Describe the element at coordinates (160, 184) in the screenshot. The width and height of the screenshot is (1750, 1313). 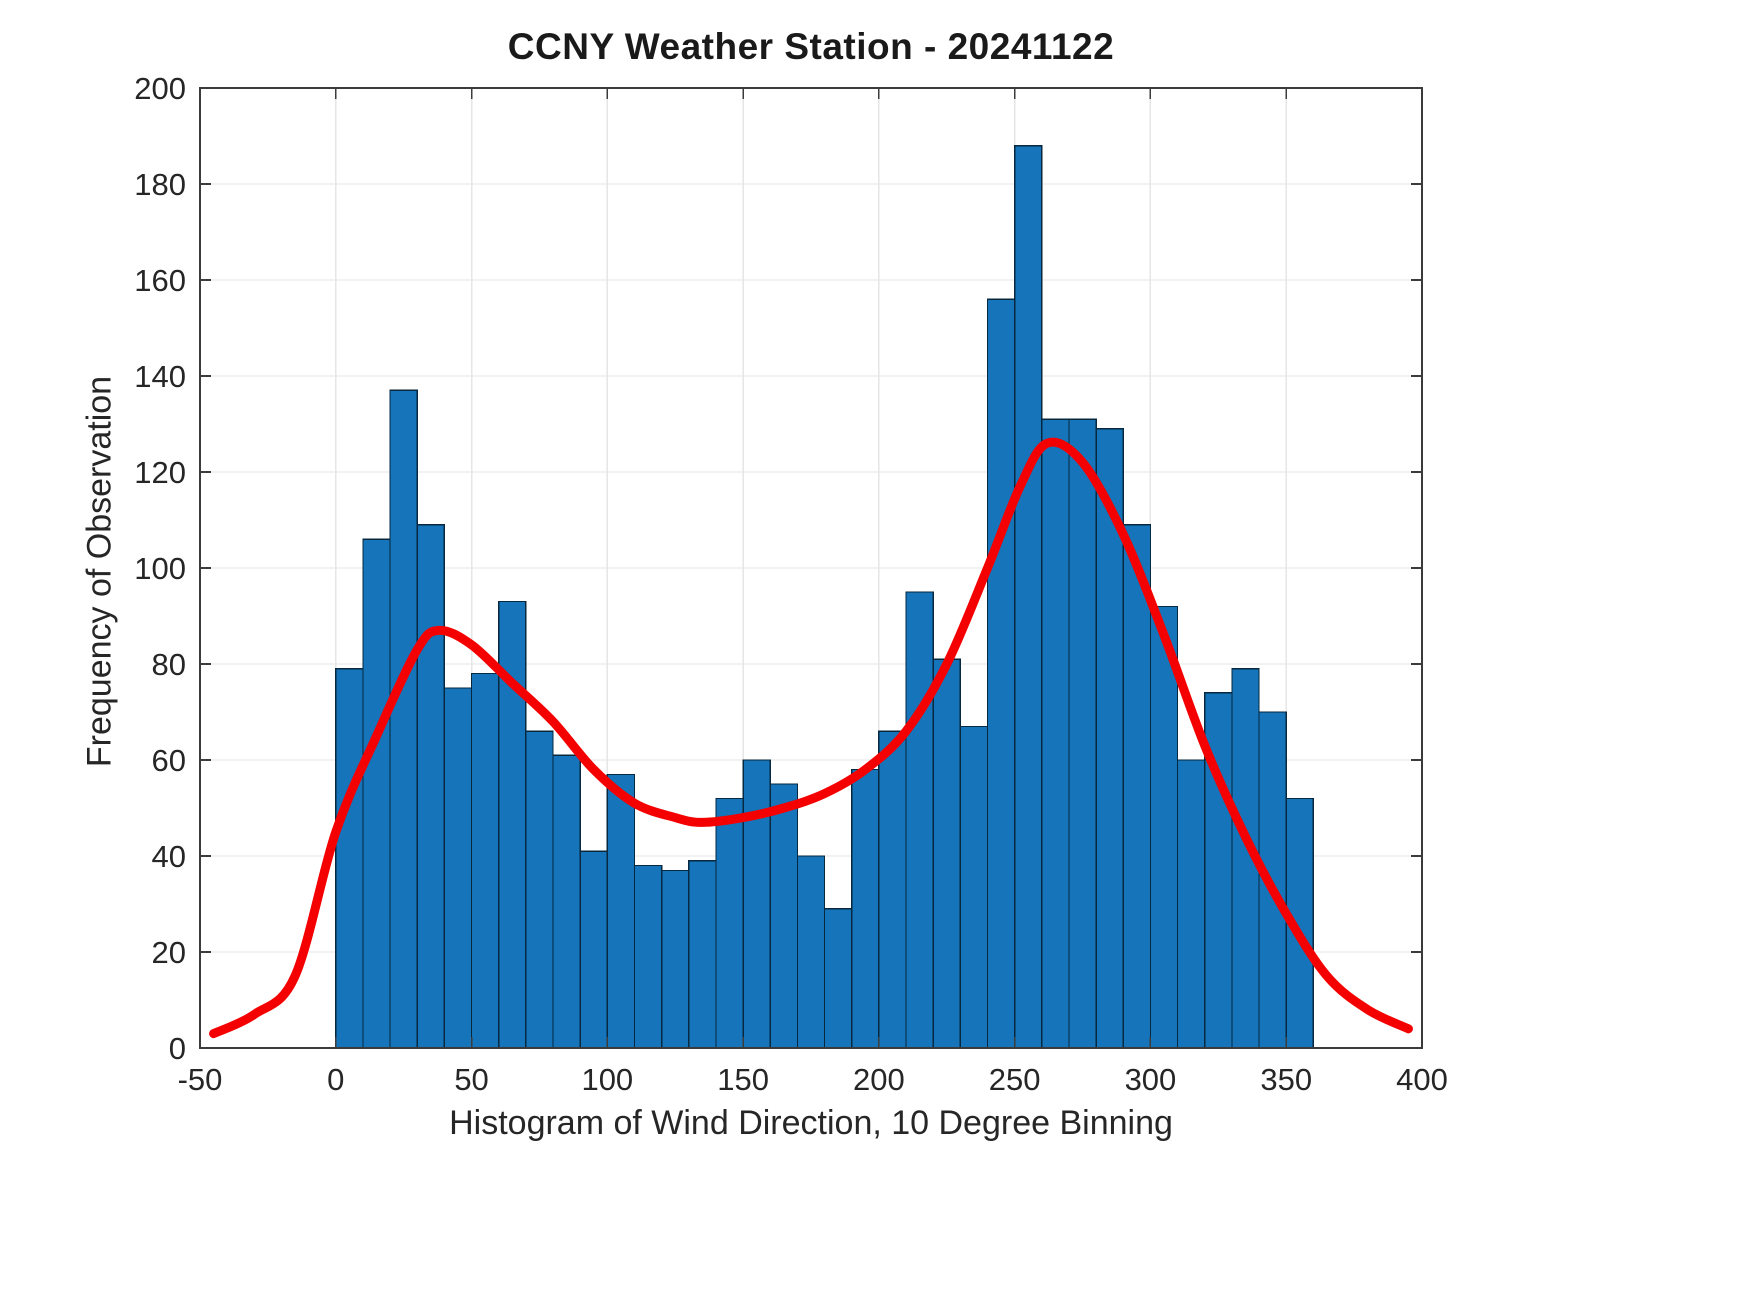
I see `y-tick-label: 180` at that location.